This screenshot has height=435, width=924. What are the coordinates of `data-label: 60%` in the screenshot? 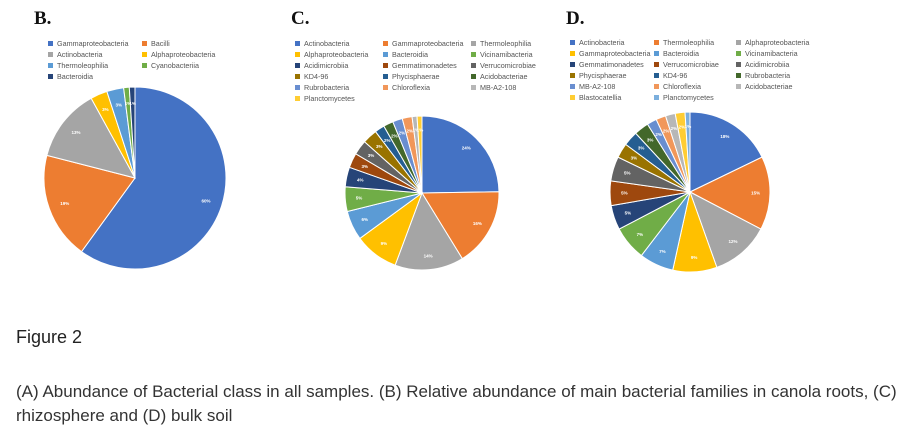 It's located at (205, 201).